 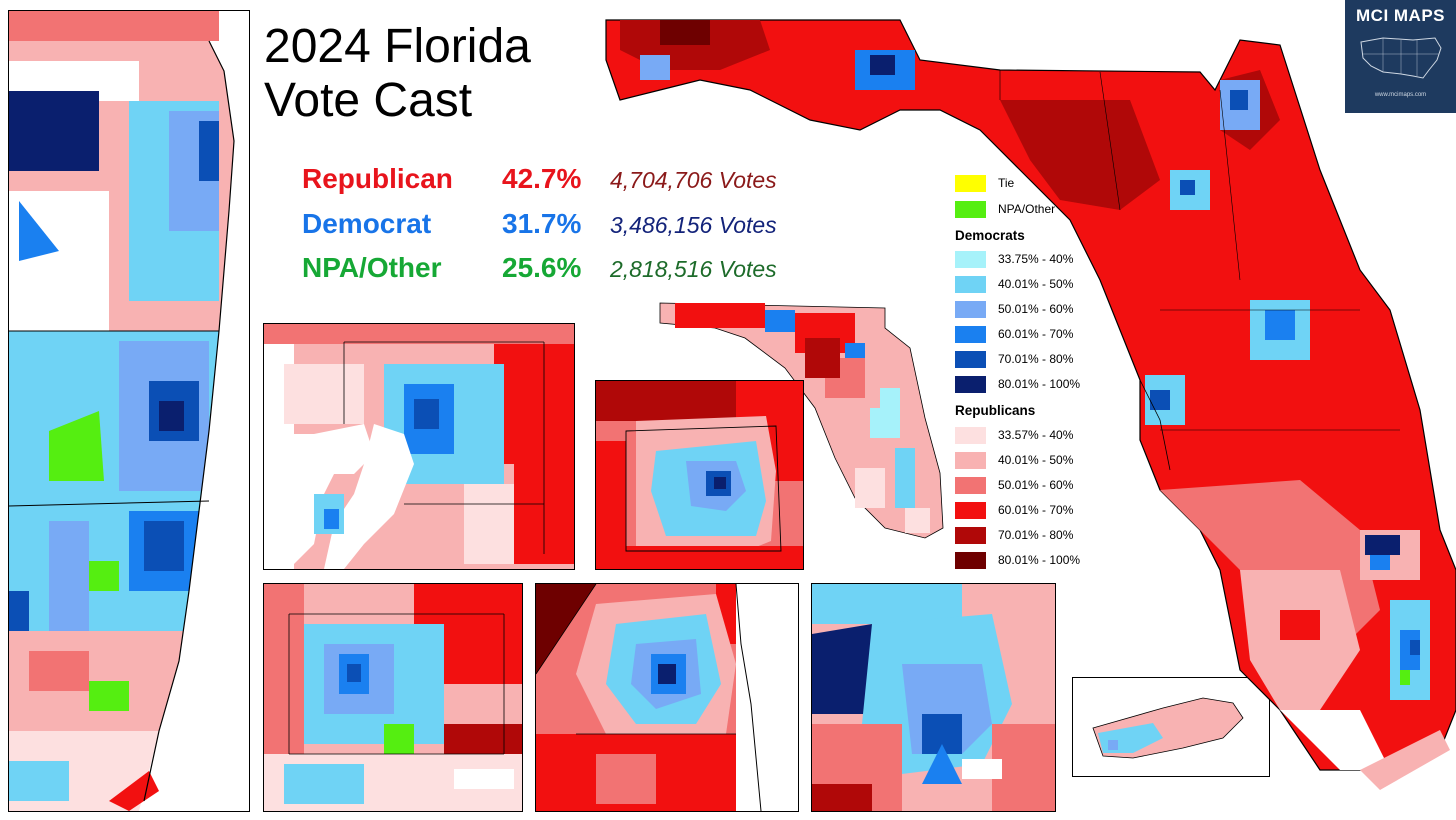 I want to click on inset-tallahassee, so click(x=933, y=697).